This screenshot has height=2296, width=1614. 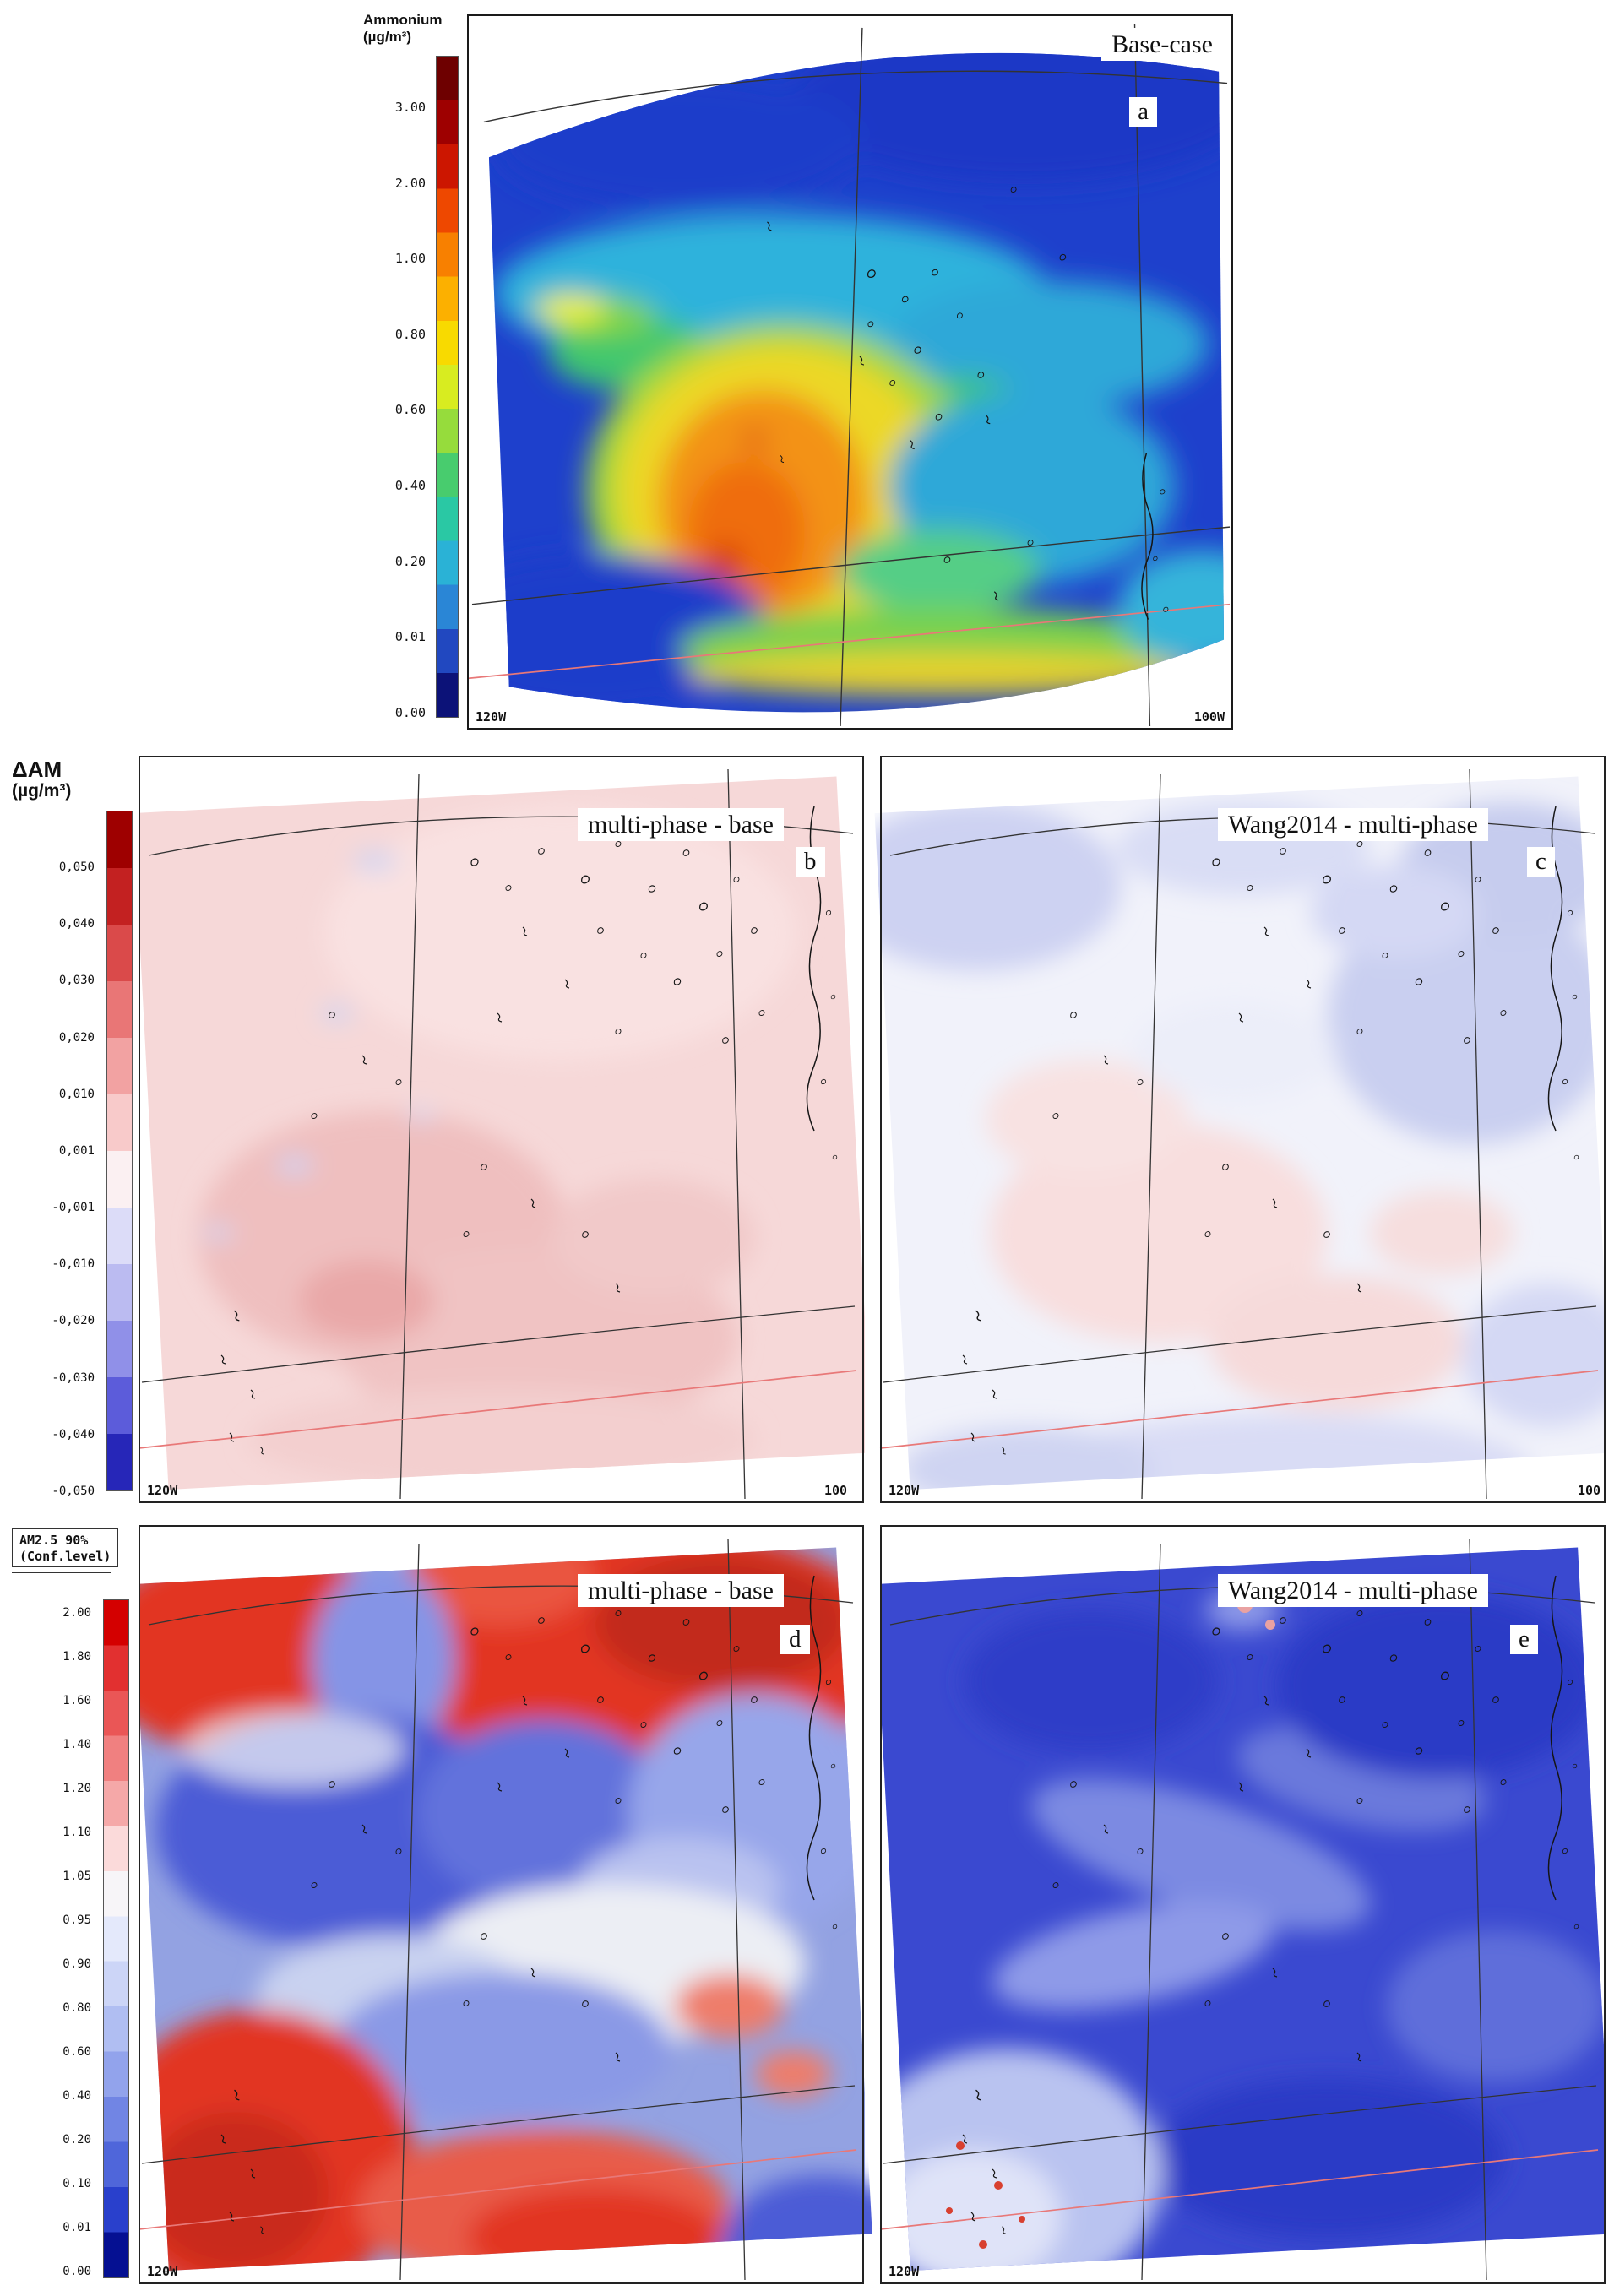 I want to click on colorbar-tick: -0,001, so click(x=73, y=1208).